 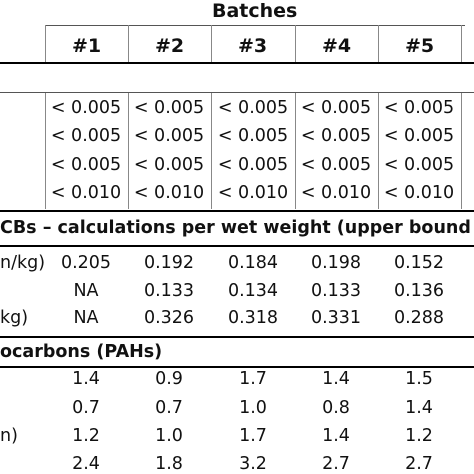 What do you see at coordinates (169, 108) in the screenshot?
I see `s1-r1-c2: < 0.005` at bounding box center [169, 108].